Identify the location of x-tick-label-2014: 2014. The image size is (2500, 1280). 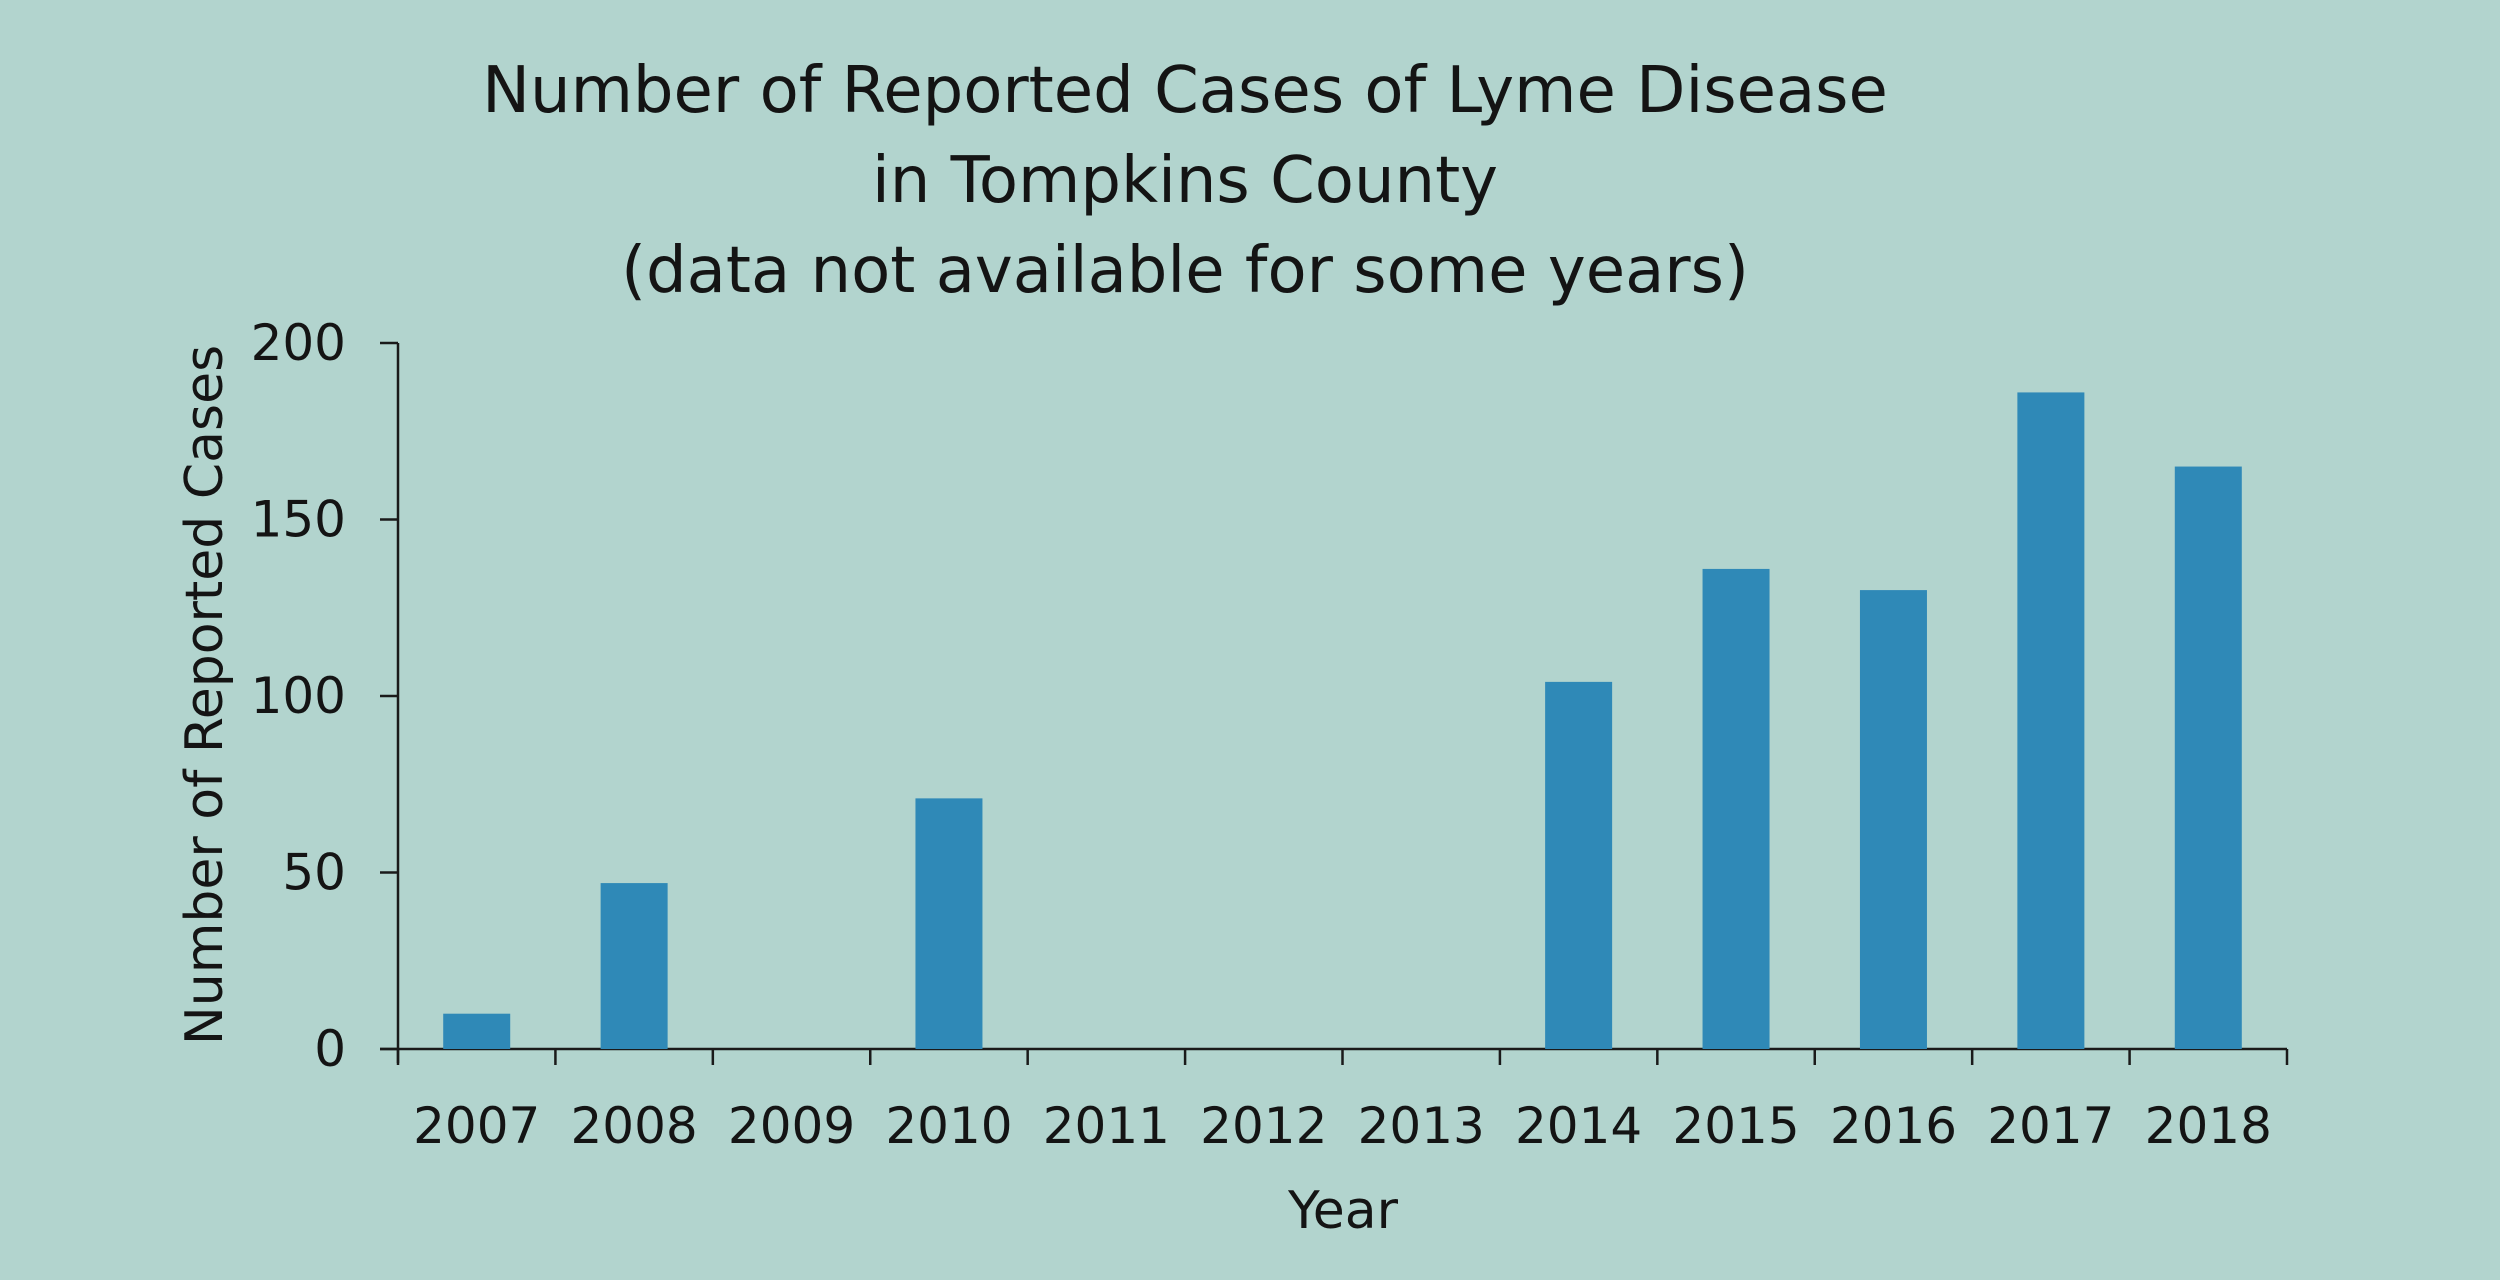
(1578, 1126).